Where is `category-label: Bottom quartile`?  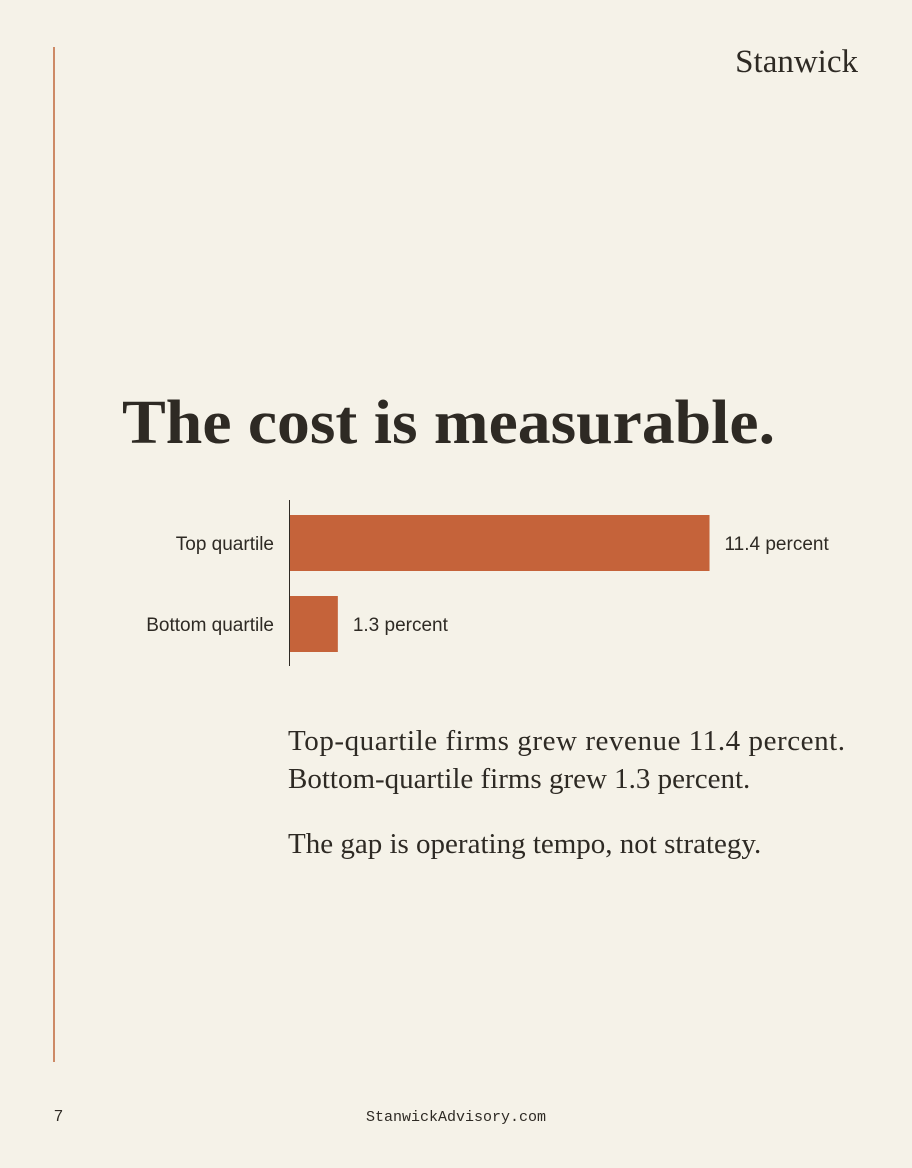
category-label: Bottom quartile is located at coordinates (210, 625).